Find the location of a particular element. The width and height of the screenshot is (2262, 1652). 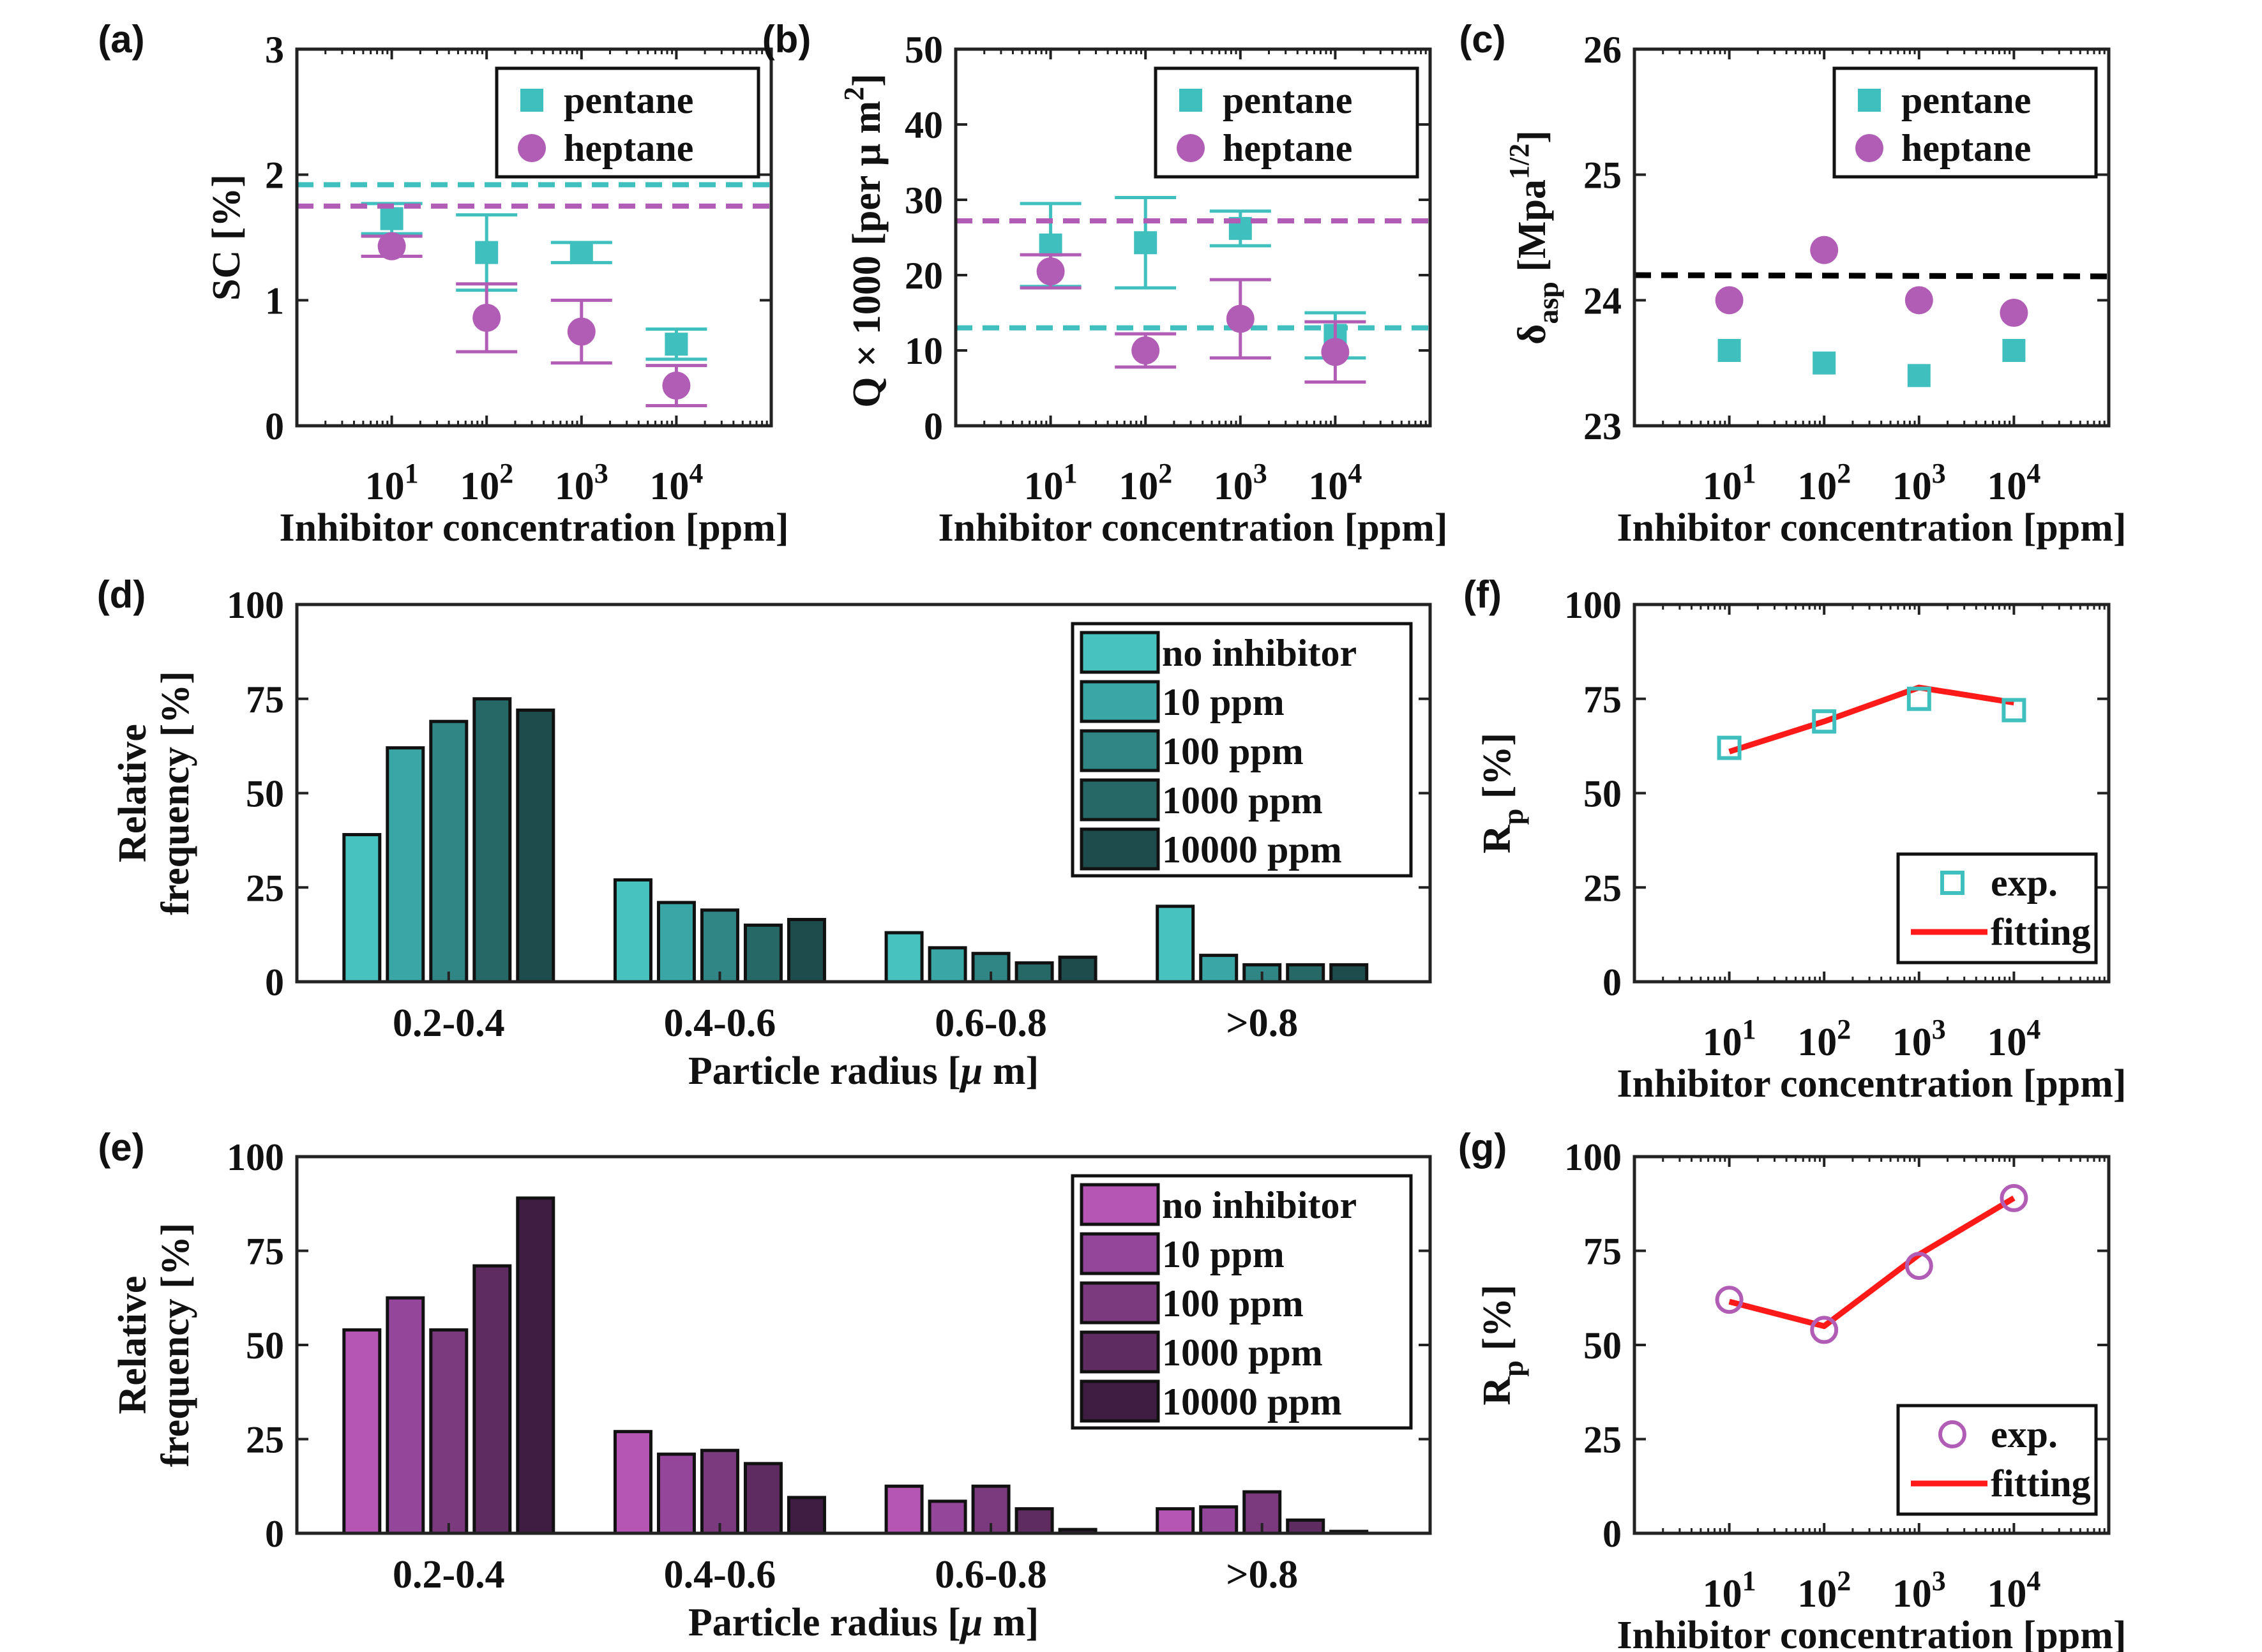

axes-frame is located at coordinates (534, 237).